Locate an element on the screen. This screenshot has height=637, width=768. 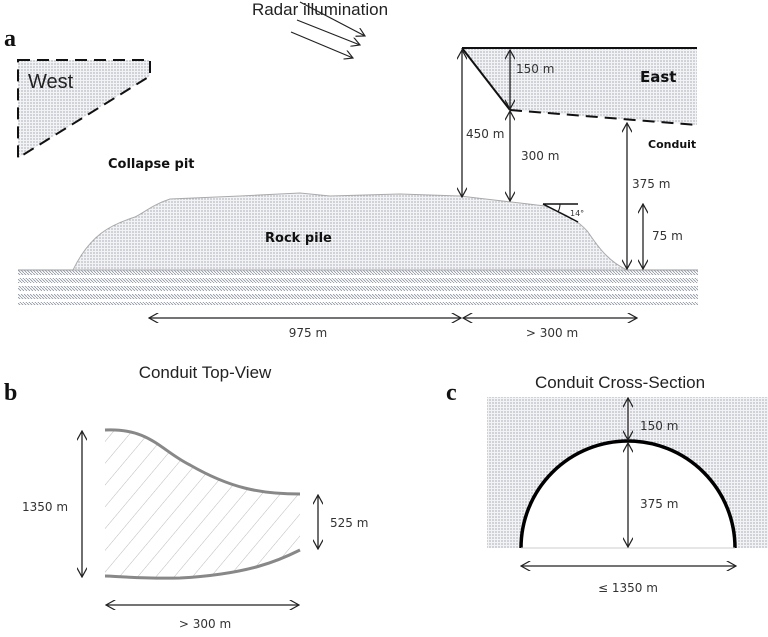
collapse-pit-label: Collapse pit is located at coordinates (151, 164).